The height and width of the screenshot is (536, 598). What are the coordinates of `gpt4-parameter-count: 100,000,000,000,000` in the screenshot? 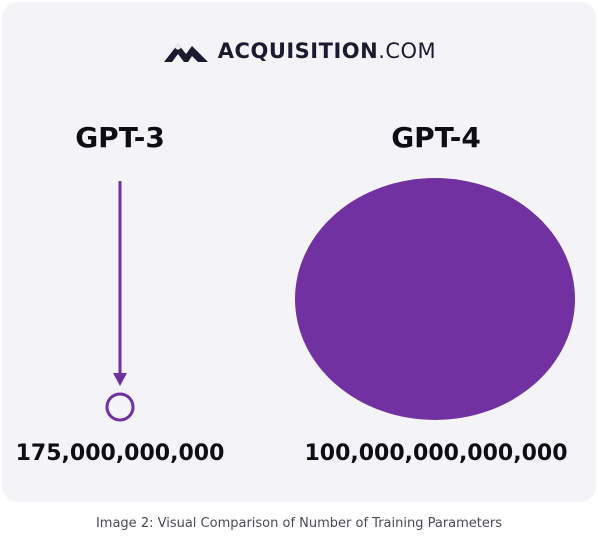 It's located at (436, 453).